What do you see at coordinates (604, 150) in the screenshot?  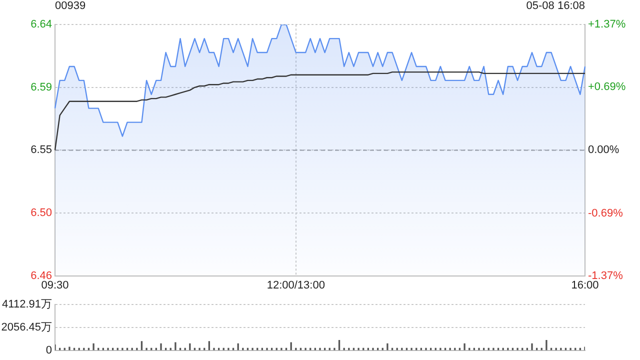 I see `y2-tick-label: 0.00%` at bounding box center [604, 150].